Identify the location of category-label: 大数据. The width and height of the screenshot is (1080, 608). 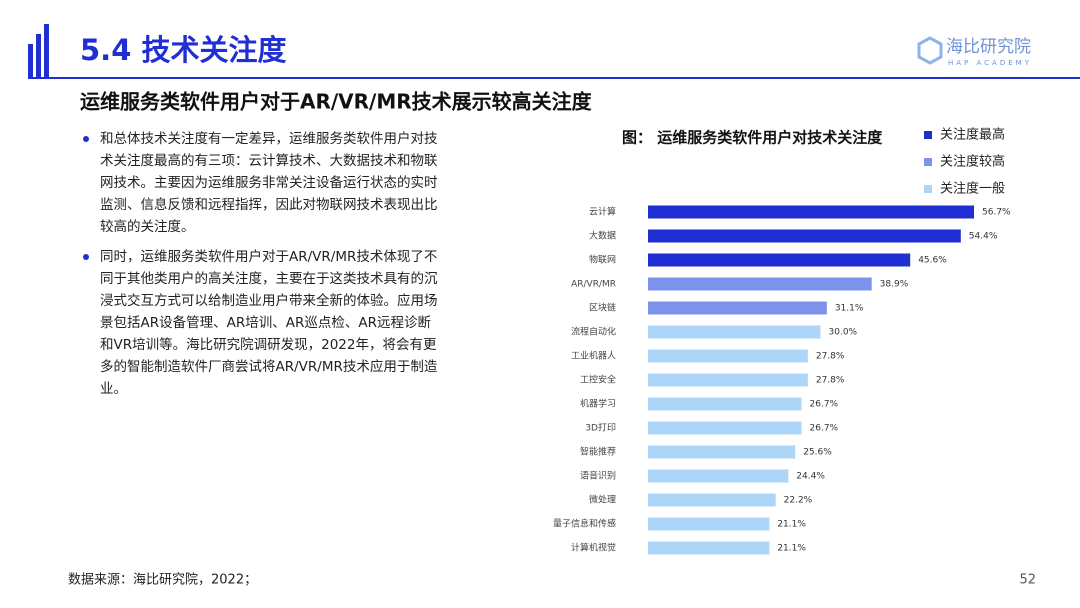
(602, 236).